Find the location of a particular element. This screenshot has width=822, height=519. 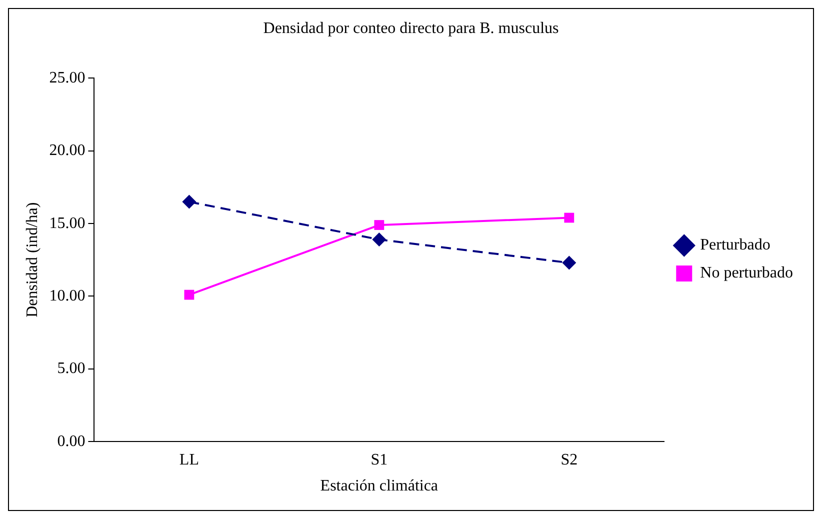

y-tick-label: 25.00 is located at coordinates (67, 77).